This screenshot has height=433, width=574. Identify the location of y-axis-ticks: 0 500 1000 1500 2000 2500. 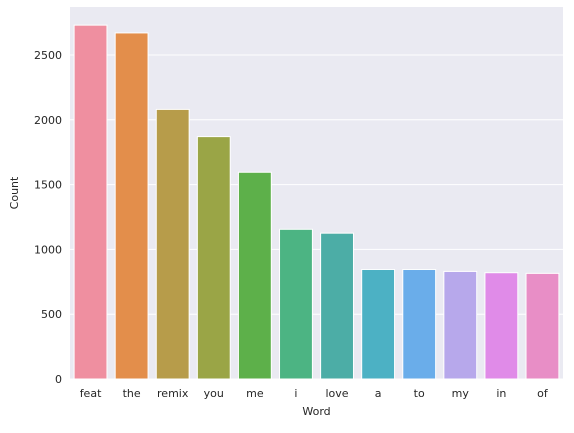
(48, 217).